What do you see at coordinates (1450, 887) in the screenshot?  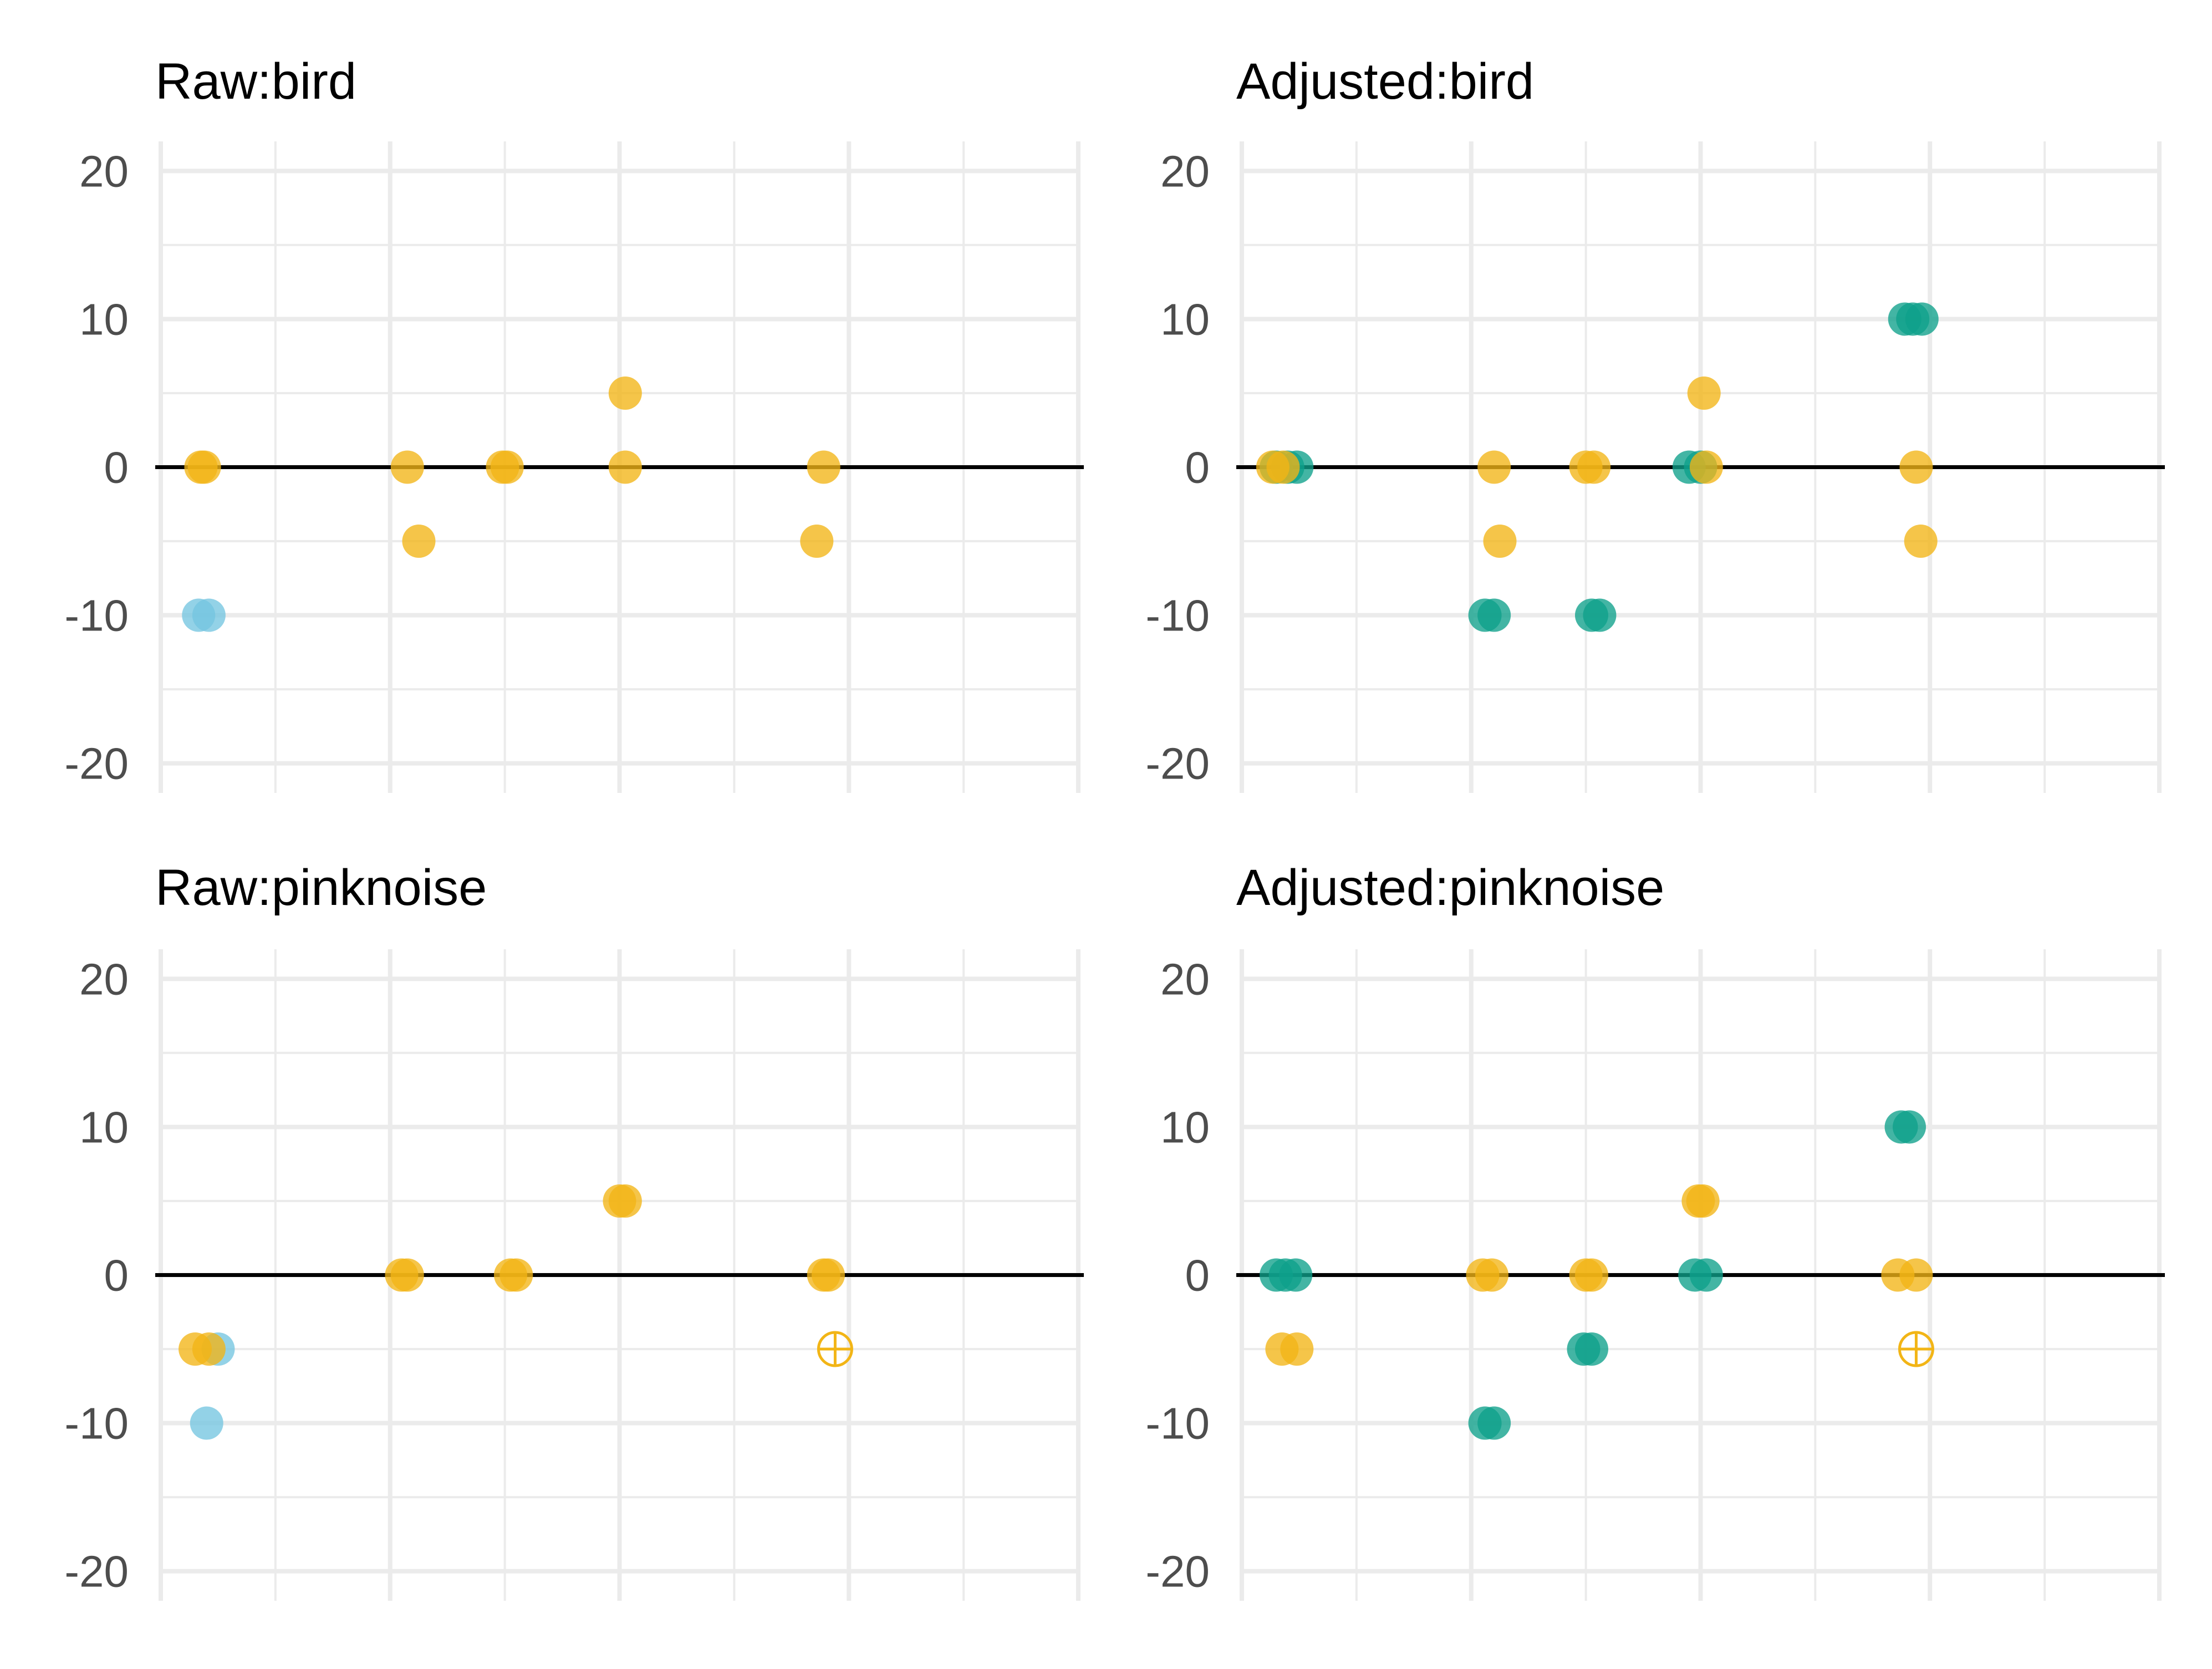 I see `panel-title: Adjusted:pinknoise` at bounding box center [1450, 887].